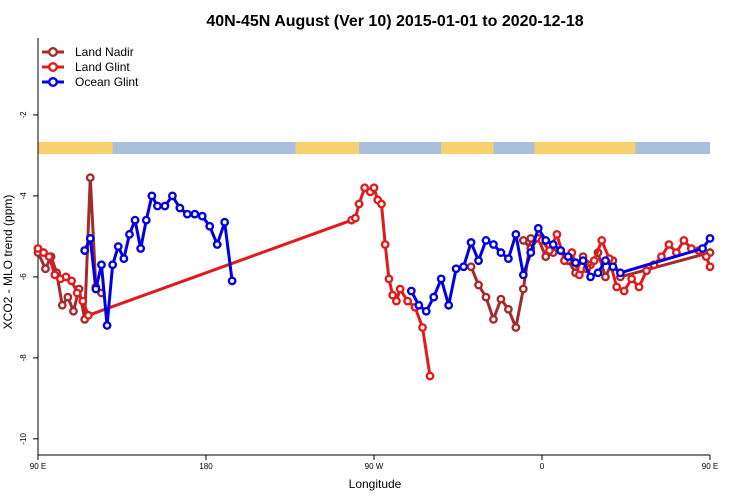 Image resolution: width=750 pixels, height=500 pixels. I want to click on x-tick-label: 90 W, so click(374, 466).